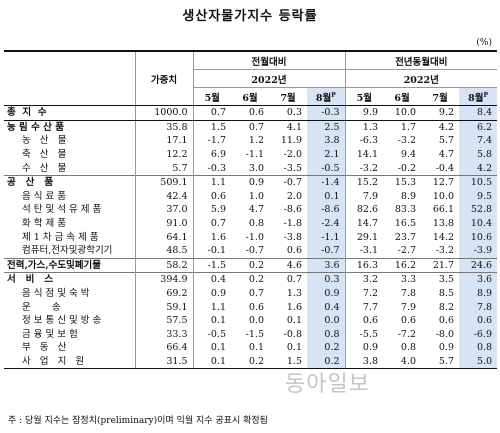 This screenshot has height=433, width=500. What do you see at coordinates (326, 251) in the screenshot?
I see `mom-value-cell: -0.7` at bounding box center [326, 251].